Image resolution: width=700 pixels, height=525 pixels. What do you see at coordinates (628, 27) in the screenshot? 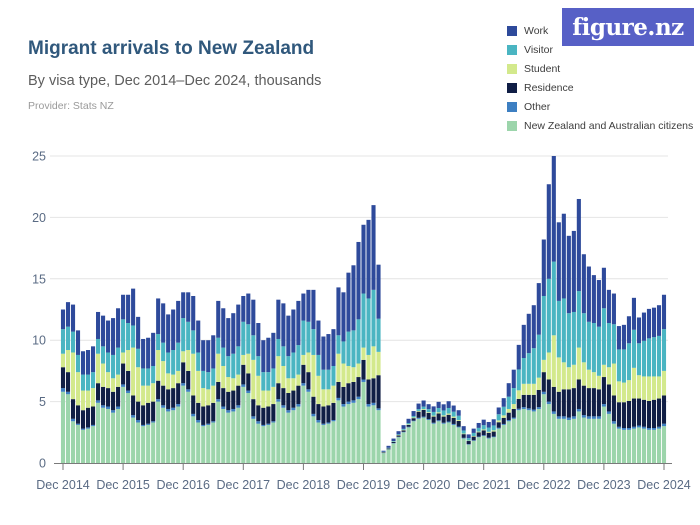
I see `figure-nz-logo: figure.nz` at bounding box center [628, 27].